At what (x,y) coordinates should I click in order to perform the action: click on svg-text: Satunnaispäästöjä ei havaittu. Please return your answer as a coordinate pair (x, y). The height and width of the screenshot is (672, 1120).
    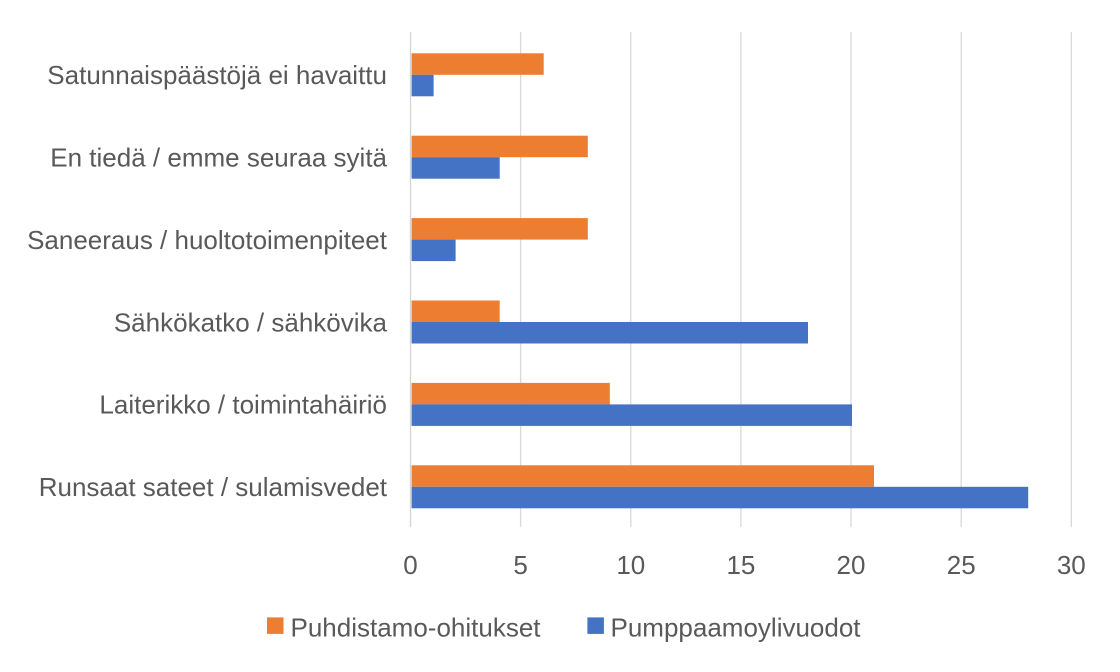
    Looking at the image, I should click on (217, 75).